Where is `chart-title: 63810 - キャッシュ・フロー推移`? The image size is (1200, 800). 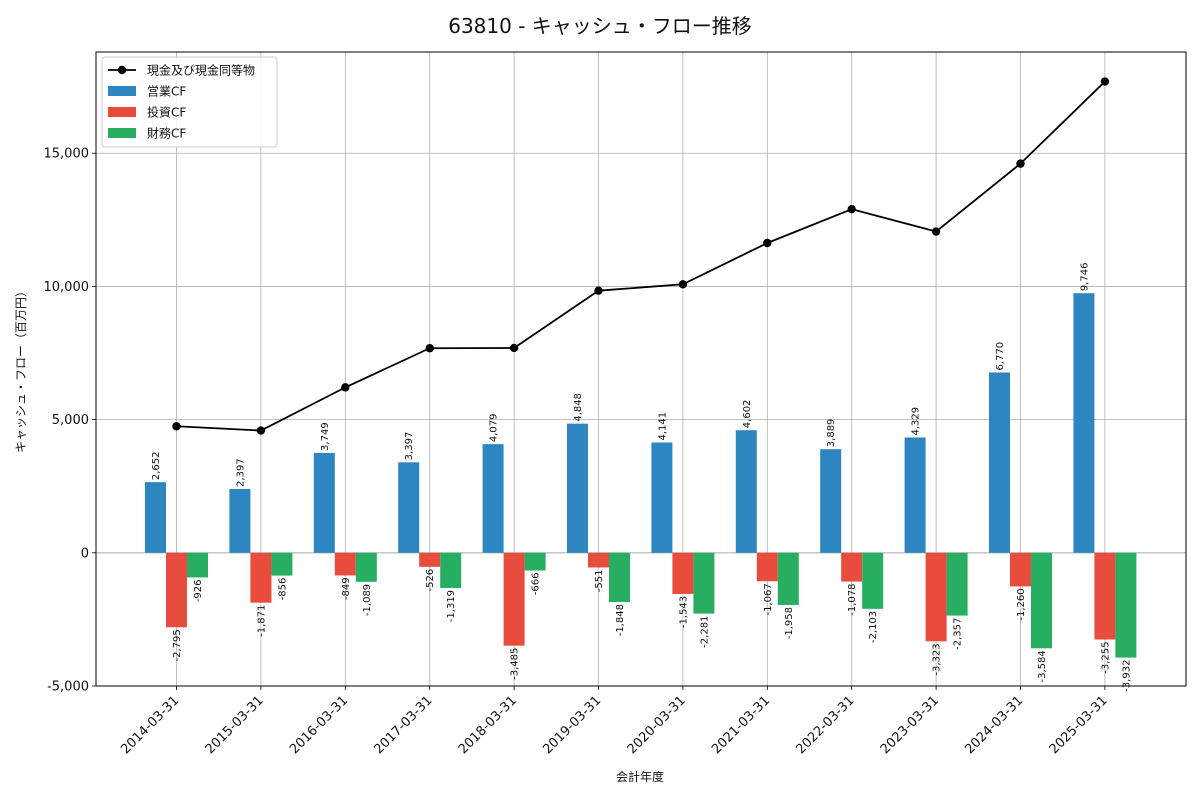
chart-title: 63810 - キャッシュ・フロー推移 is located at coordinates (600, 26).